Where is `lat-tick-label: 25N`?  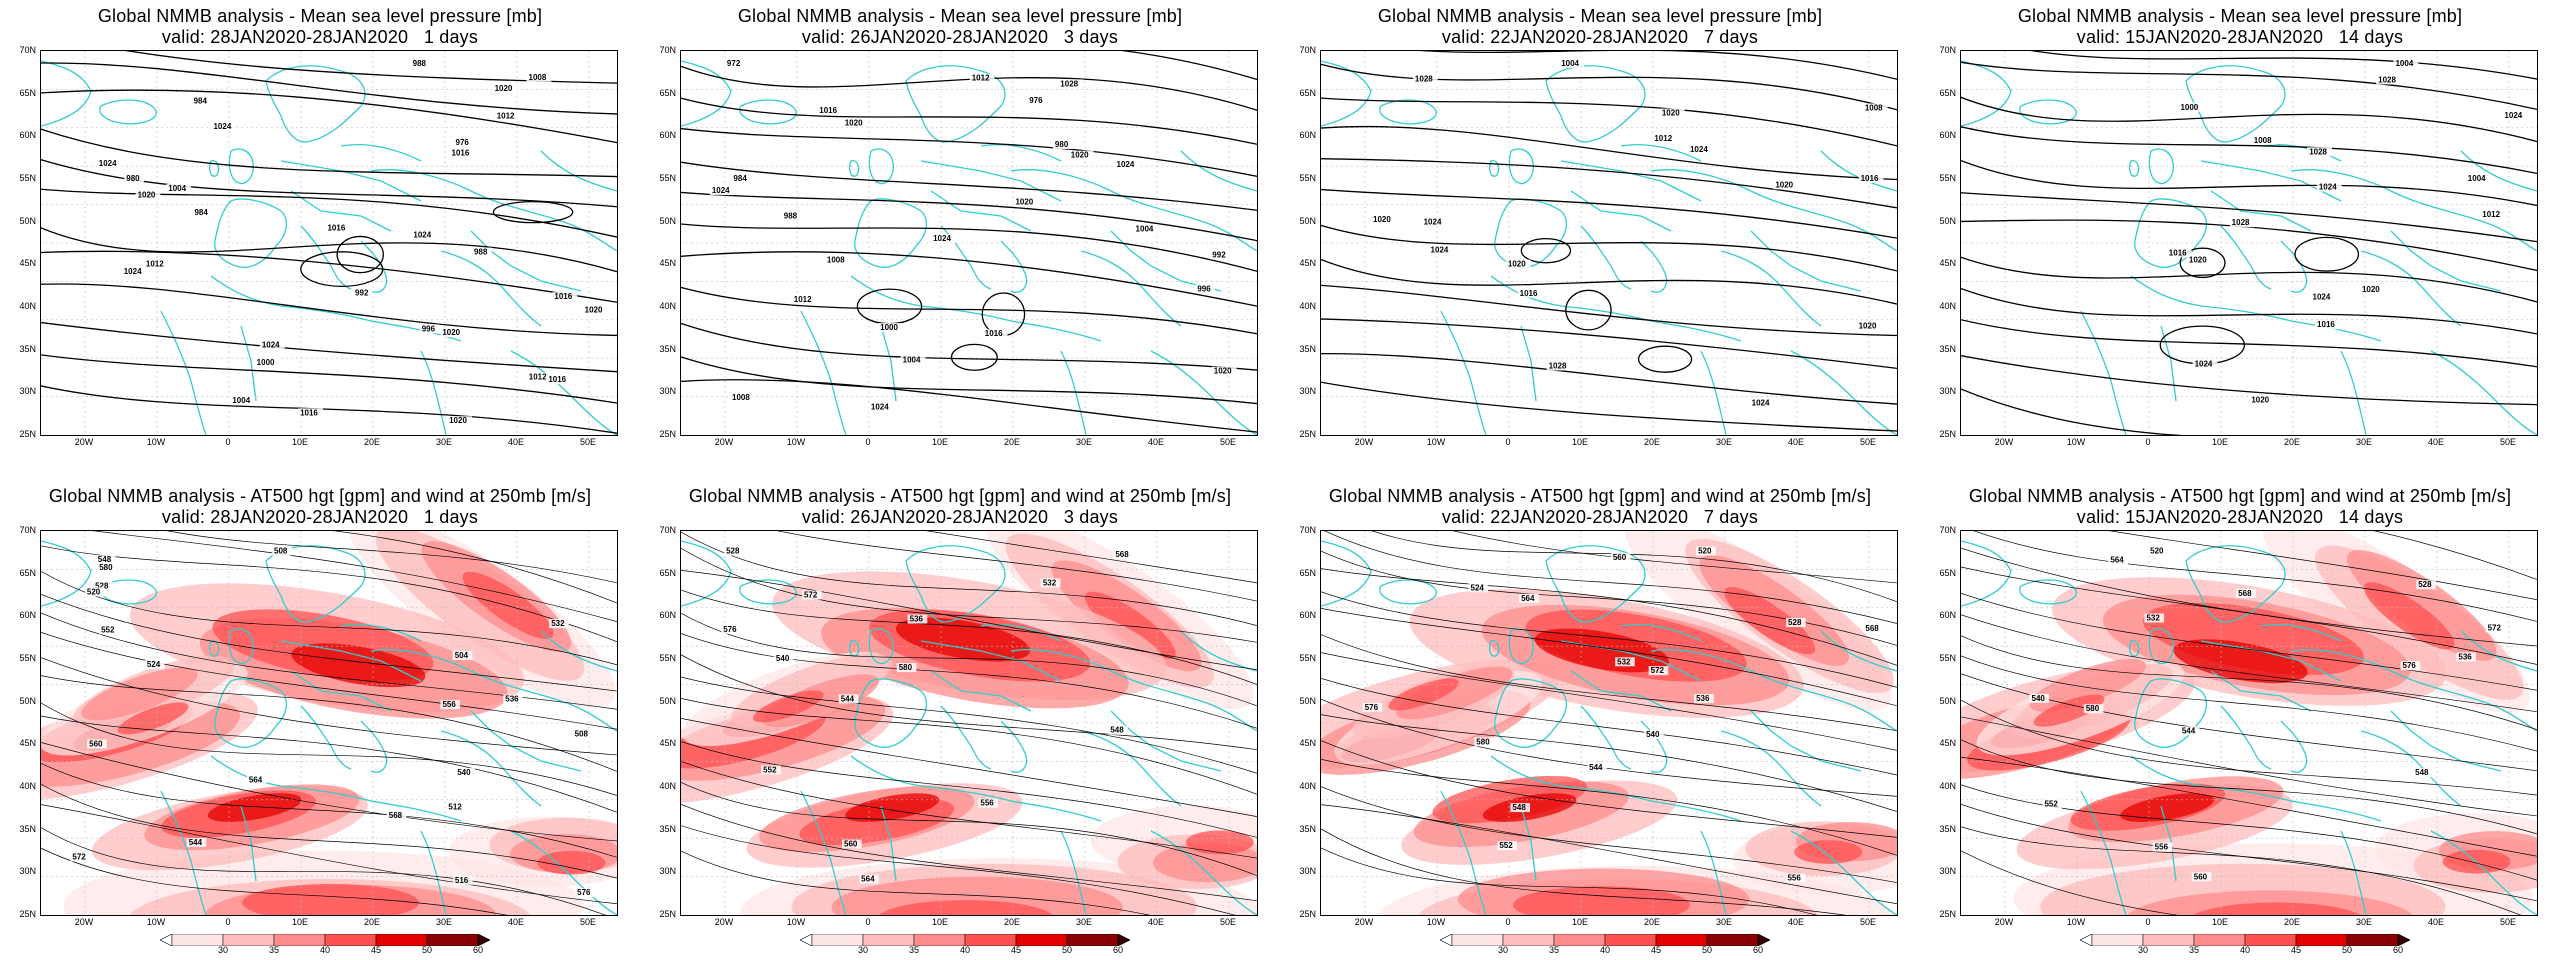
lat-tick-label: 25N is located at coordinates (667, 433).